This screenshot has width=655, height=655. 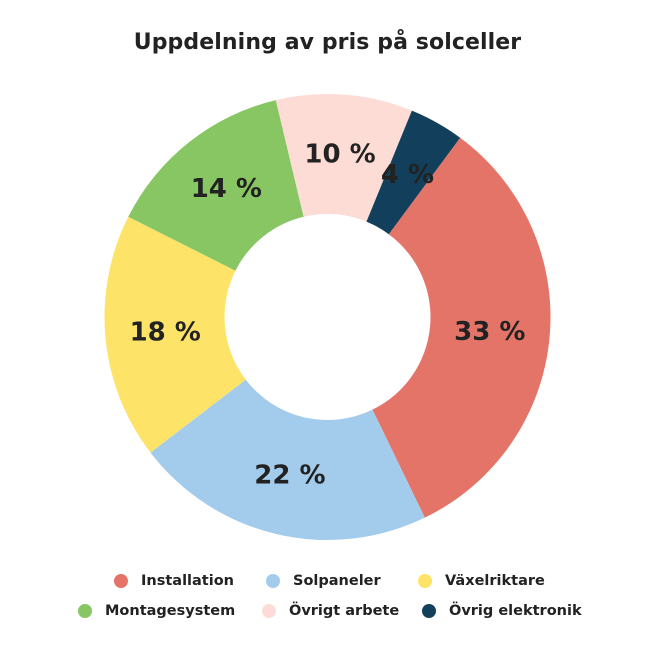 I want to click on legend-item-vaxelriktare: Växelriktare, so click(x=481, y=581).